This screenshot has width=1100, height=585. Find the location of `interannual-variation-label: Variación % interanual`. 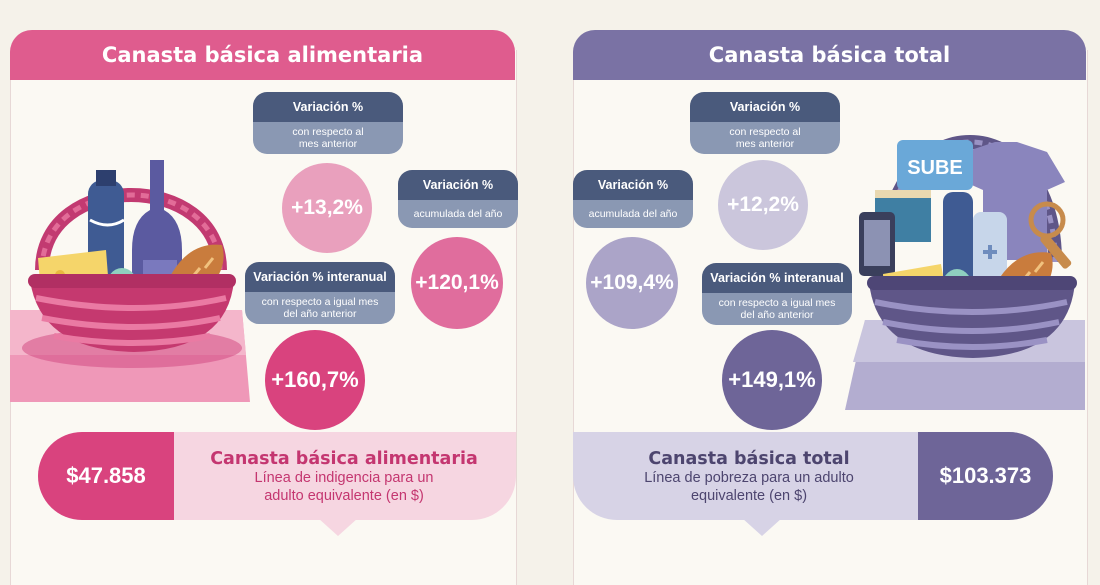

interannual-variation-label: Variación % interanual is located at coordinates (320, 277).